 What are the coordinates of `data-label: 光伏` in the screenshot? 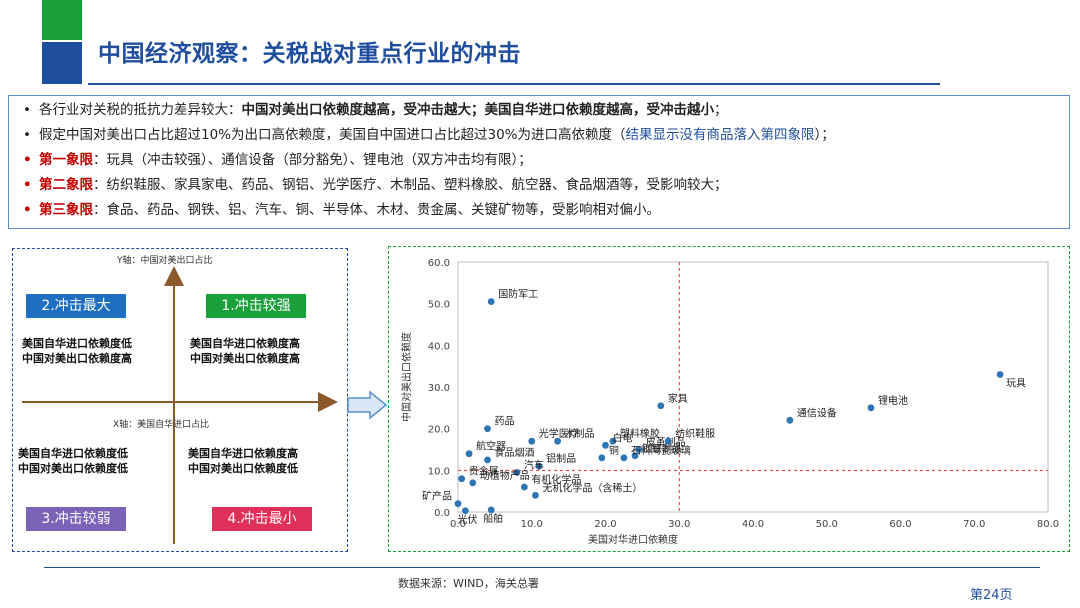 It's located at (467, 519).